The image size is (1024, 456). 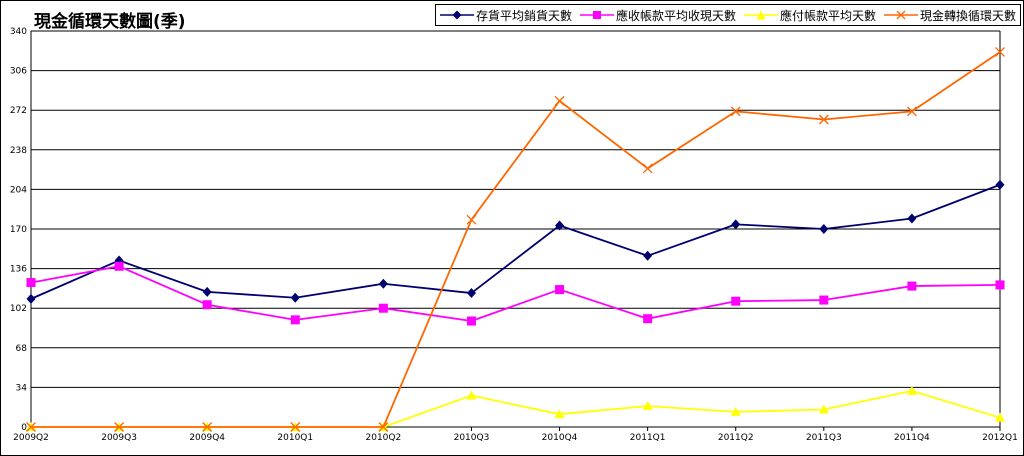 I want to click on legend-item-payable-days: 應付帳款平均天數, so click(x=810, y=15).